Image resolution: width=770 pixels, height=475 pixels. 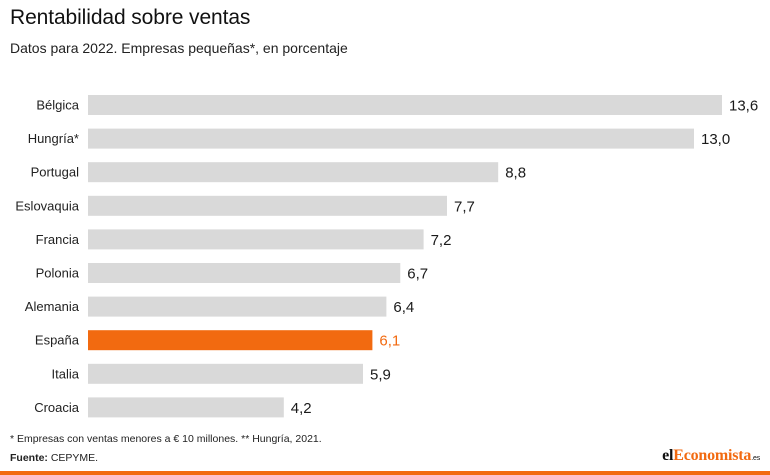 I want to click on value-label-2: 8,8, so click(x=515, y=173).